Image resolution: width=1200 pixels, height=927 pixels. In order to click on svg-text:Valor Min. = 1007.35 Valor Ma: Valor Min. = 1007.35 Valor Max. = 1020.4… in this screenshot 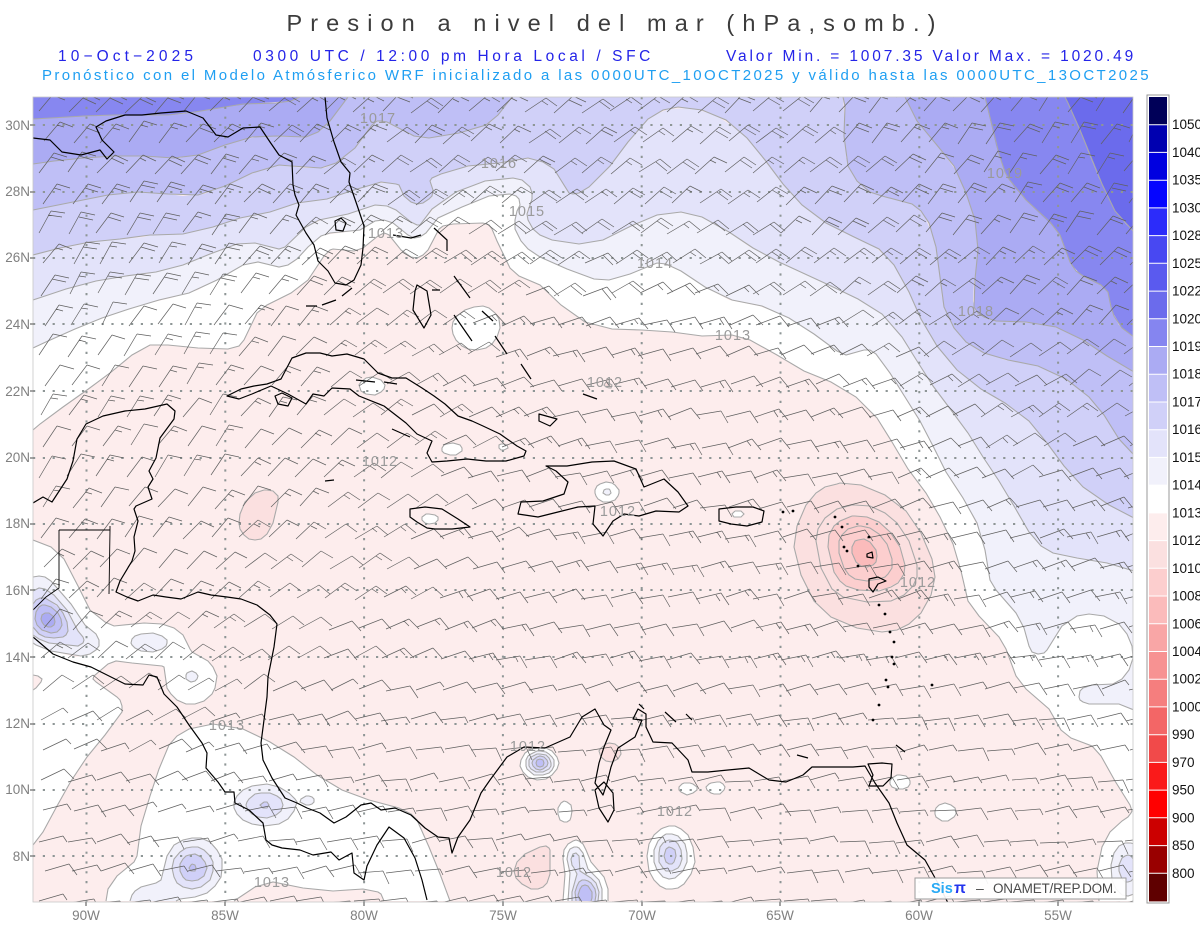, I will do `click(931, 56)`.